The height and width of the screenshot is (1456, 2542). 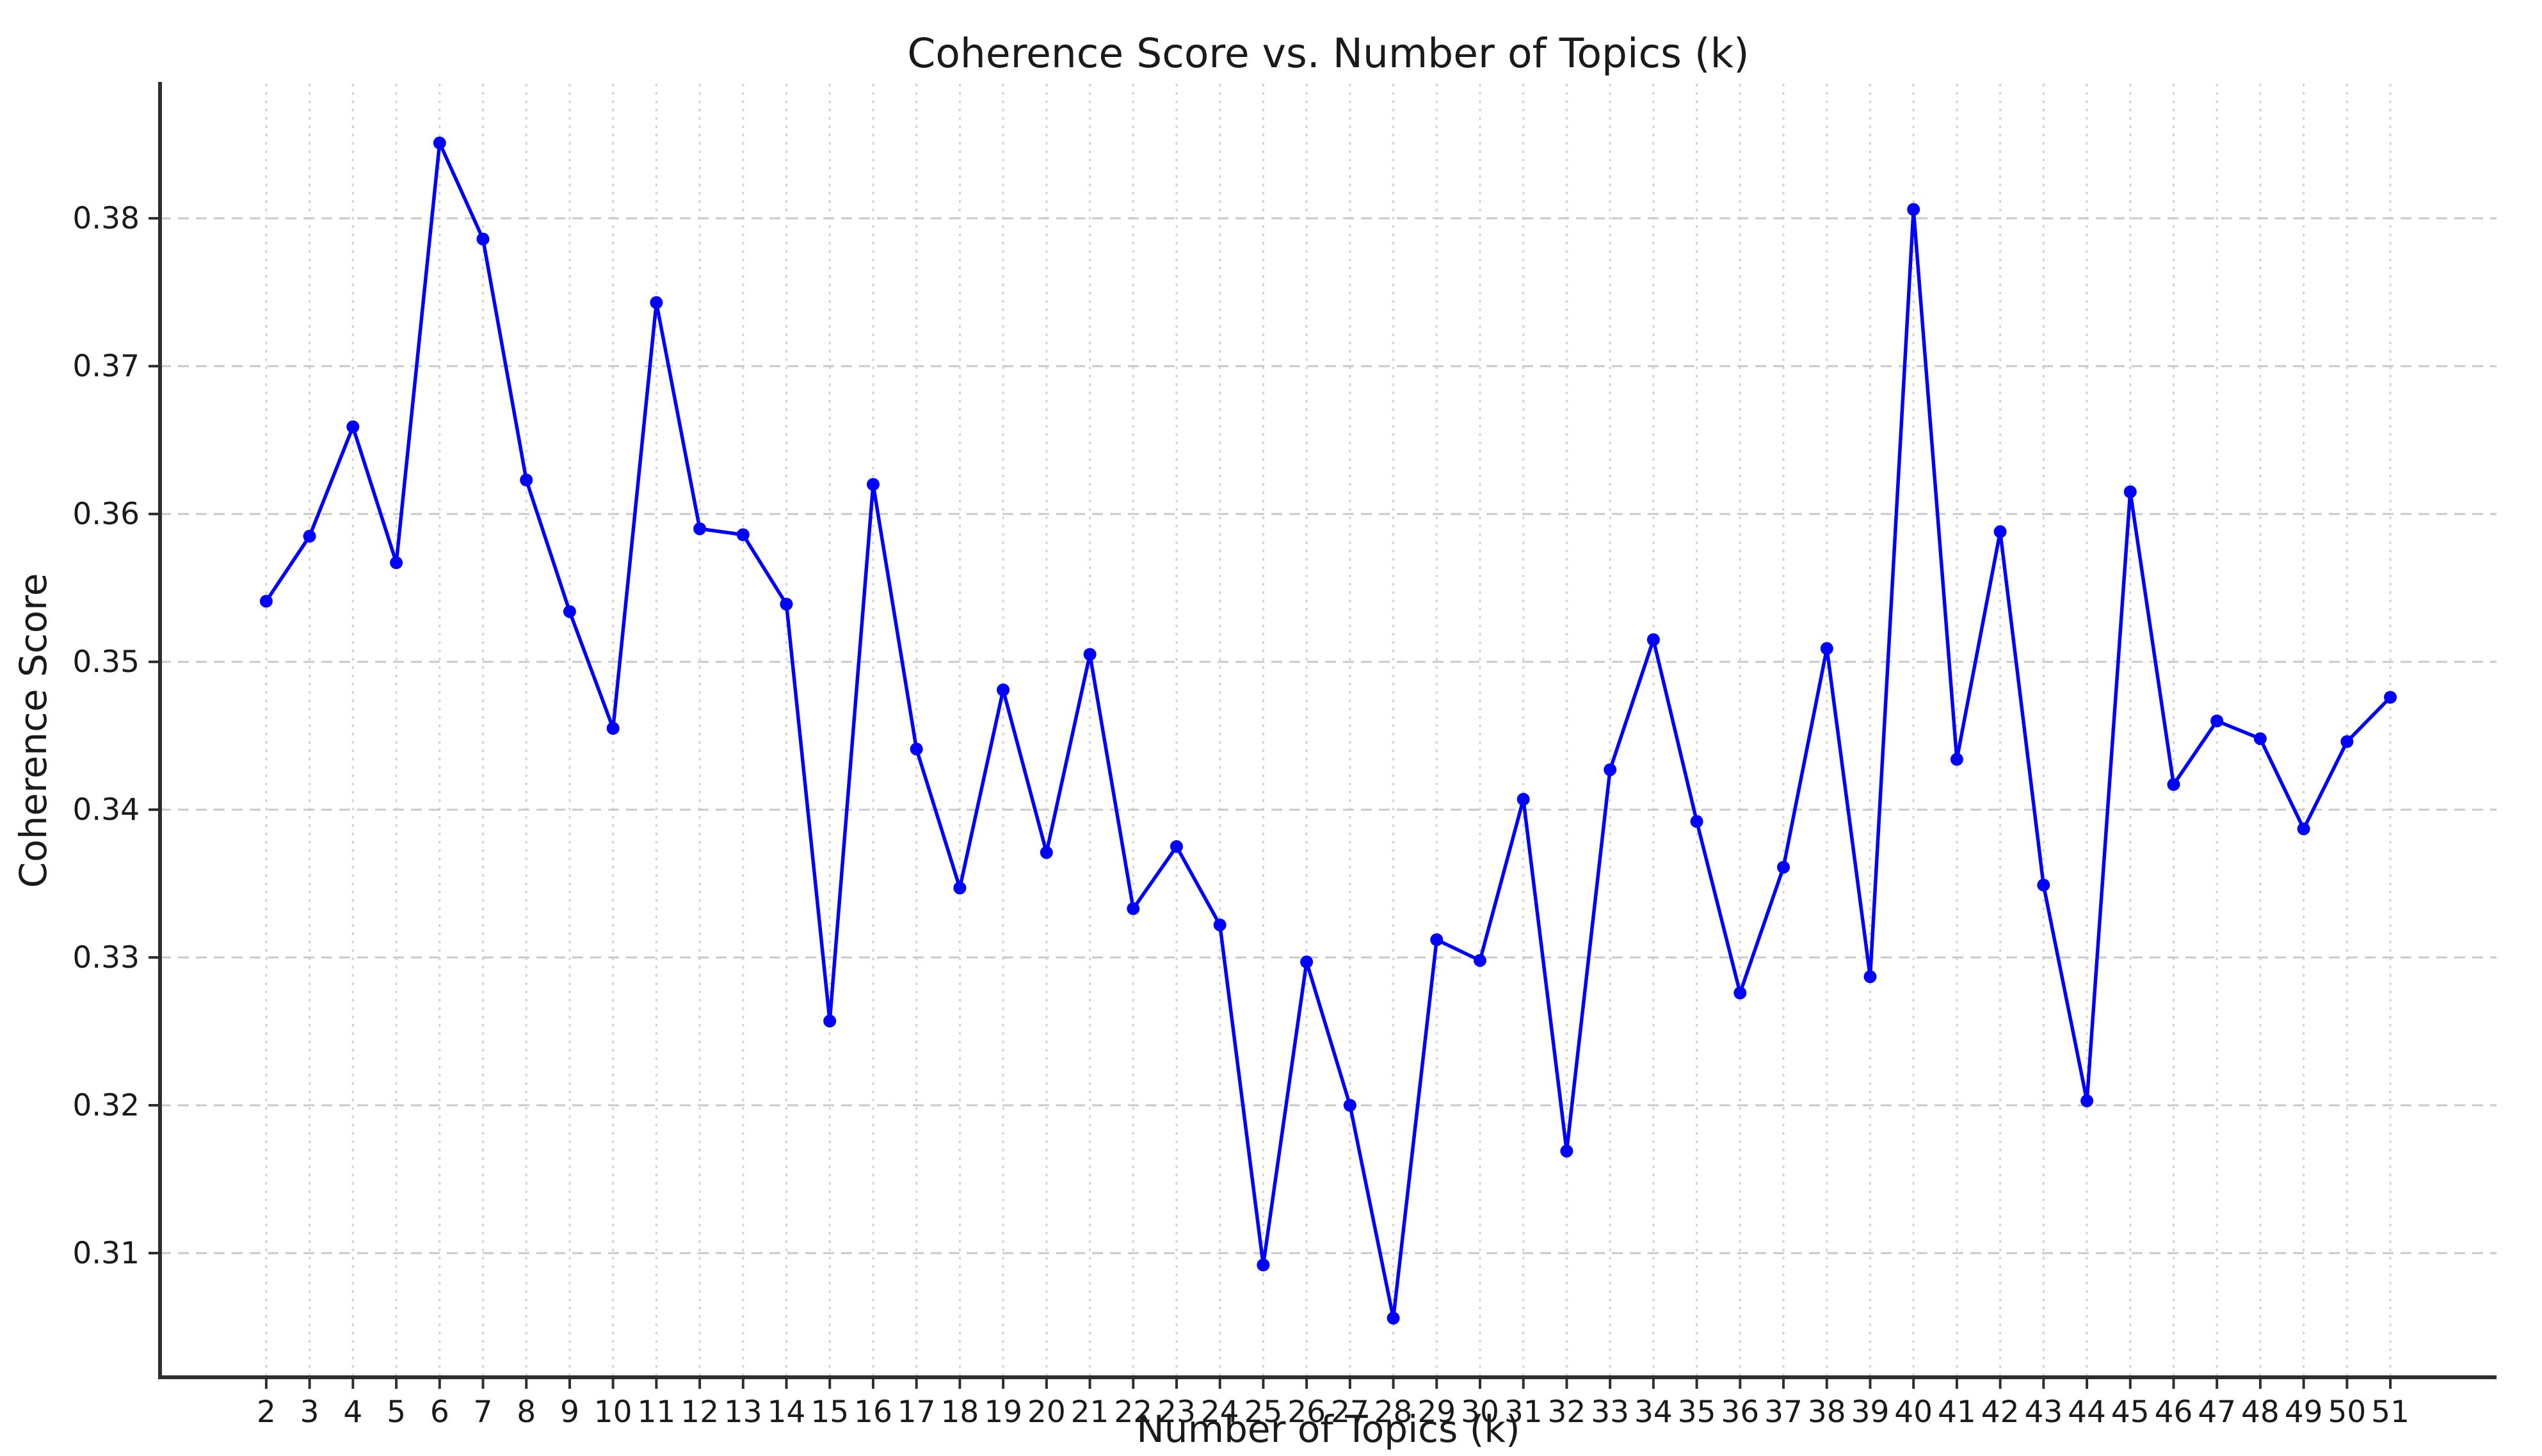 What do you see at coordinates (310, 1412) in the screenshot?
I see `x-tick-label: 3` at bounding box center [310, 1412].